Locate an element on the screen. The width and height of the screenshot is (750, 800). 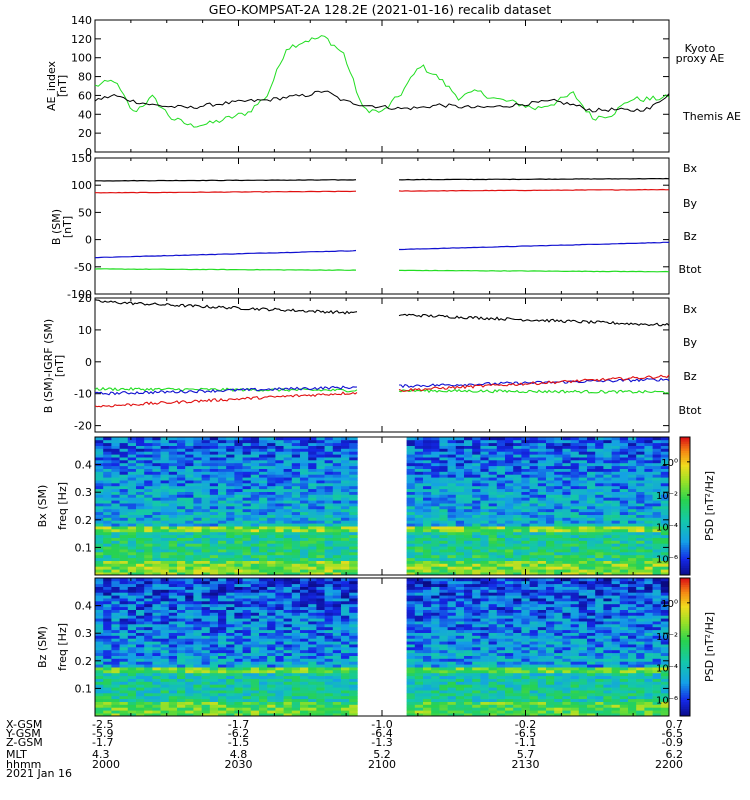
colorbar-step is located at coordinates (685, 551).